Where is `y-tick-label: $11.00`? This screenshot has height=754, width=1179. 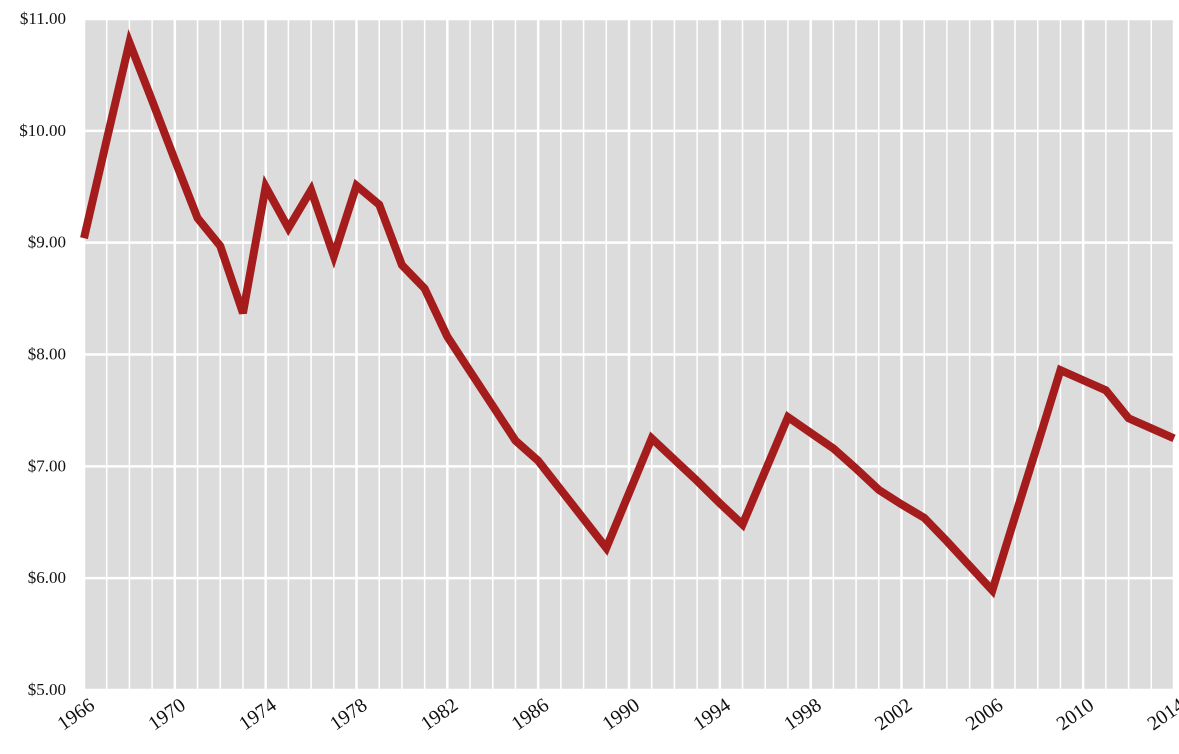 y-tick-label: $11.00 is located at coordinates (43, 18).